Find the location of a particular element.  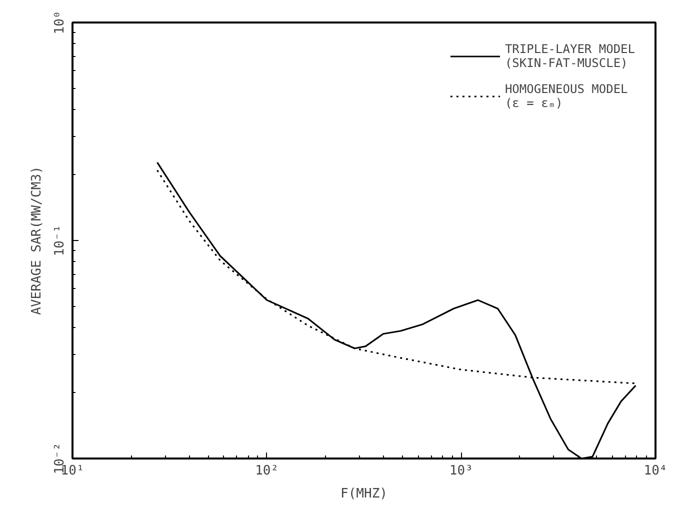

x-tick-label: 10³ is located at coordinates (461, 471).